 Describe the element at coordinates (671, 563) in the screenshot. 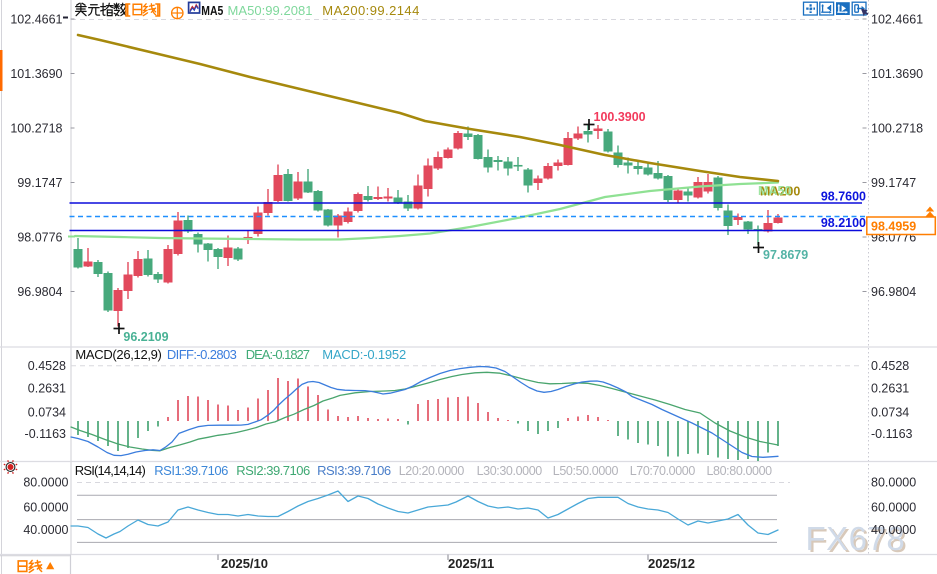

I see `svg-text: 2025/12` at that location.